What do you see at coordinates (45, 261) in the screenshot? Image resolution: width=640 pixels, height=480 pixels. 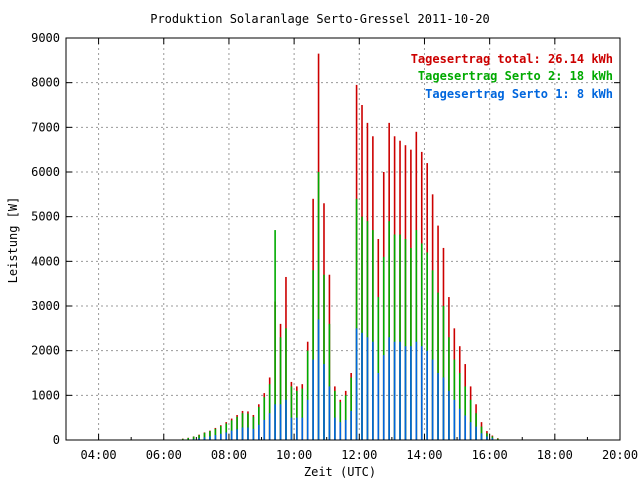 I see `y-tick-label: 4000` at bounding box center [45, 261].